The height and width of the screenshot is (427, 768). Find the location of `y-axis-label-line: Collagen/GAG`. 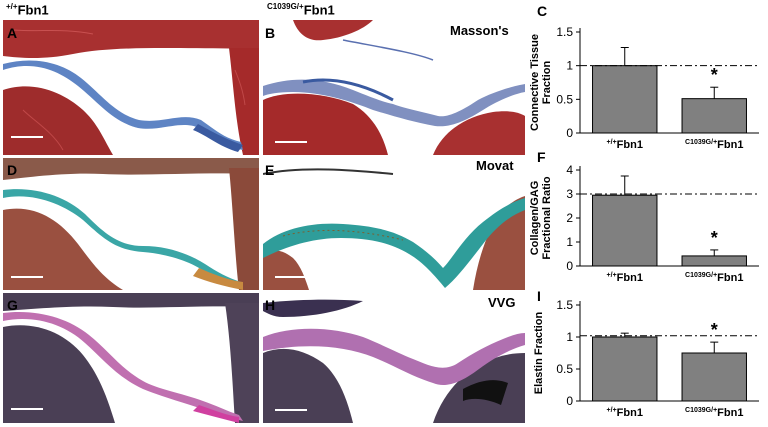

y-axis-label-line: Collagen/GAG is located at coordinates (535, 218).